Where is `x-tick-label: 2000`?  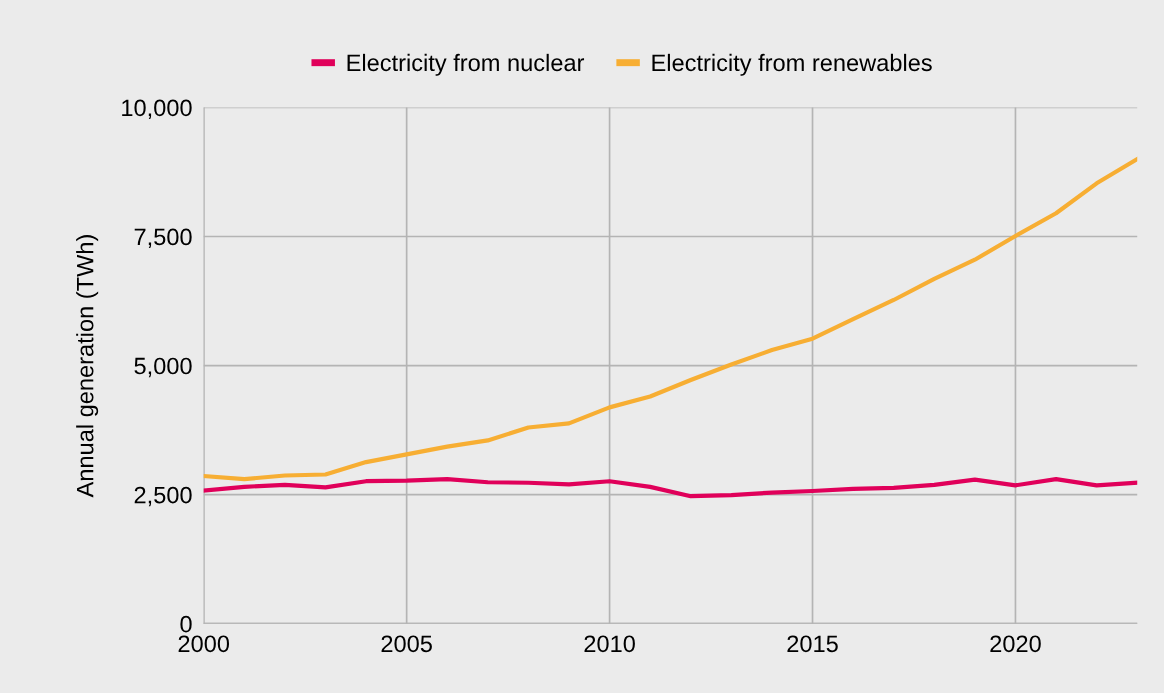 x-tick-label: 2000 is located at coordinates (204, 644).